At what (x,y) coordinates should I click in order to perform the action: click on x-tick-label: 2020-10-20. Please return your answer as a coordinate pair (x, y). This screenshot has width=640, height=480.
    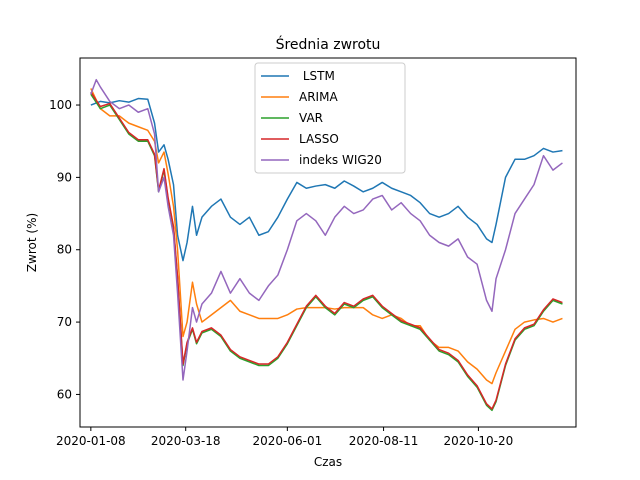
    Looking at the image, I should click on (479, 441).